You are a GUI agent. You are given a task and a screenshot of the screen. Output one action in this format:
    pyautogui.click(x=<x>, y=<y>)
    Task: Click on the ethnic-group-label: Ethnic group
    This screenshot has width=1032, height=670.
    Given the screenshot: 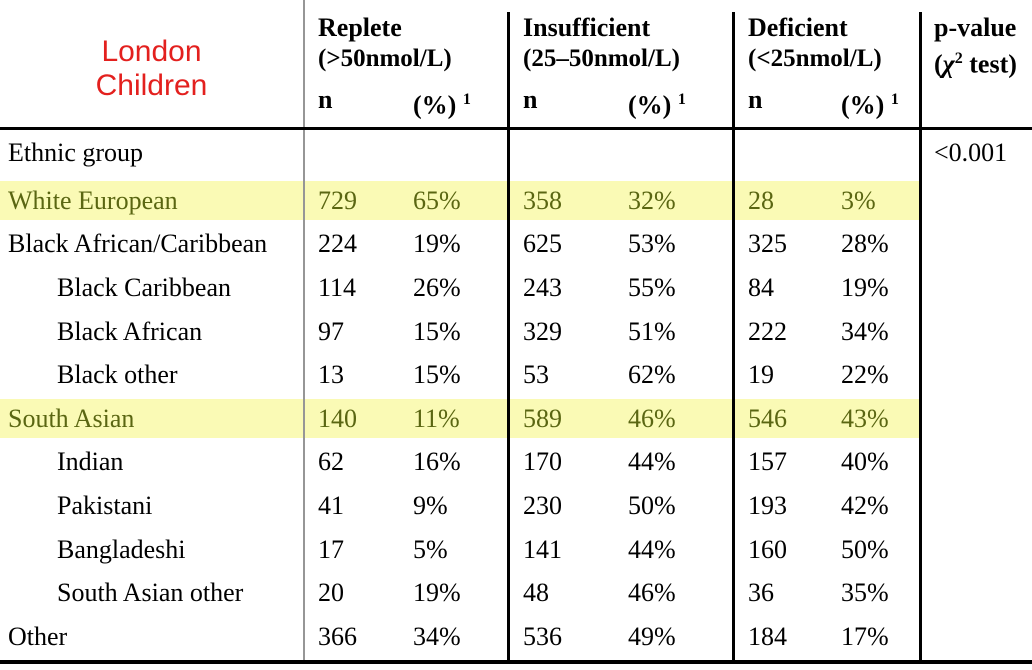 What is the action you would take?
    pyautogui.click(x=76, y=152)
    